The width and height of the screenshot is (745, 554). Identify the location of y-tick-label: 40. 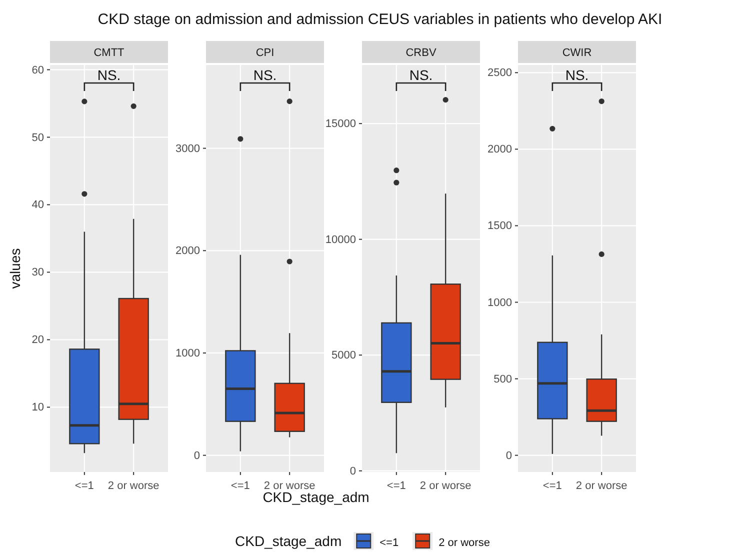
(38, 205).